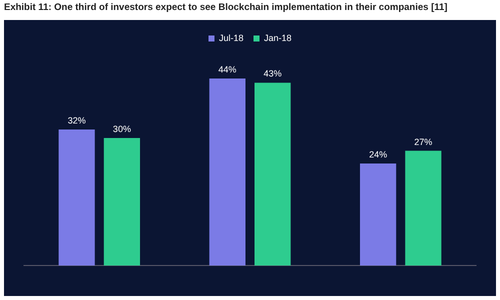 The width and height of the screenshot is (500, 300). I want to click on legend-label: Jul-18, so click(231, 37).